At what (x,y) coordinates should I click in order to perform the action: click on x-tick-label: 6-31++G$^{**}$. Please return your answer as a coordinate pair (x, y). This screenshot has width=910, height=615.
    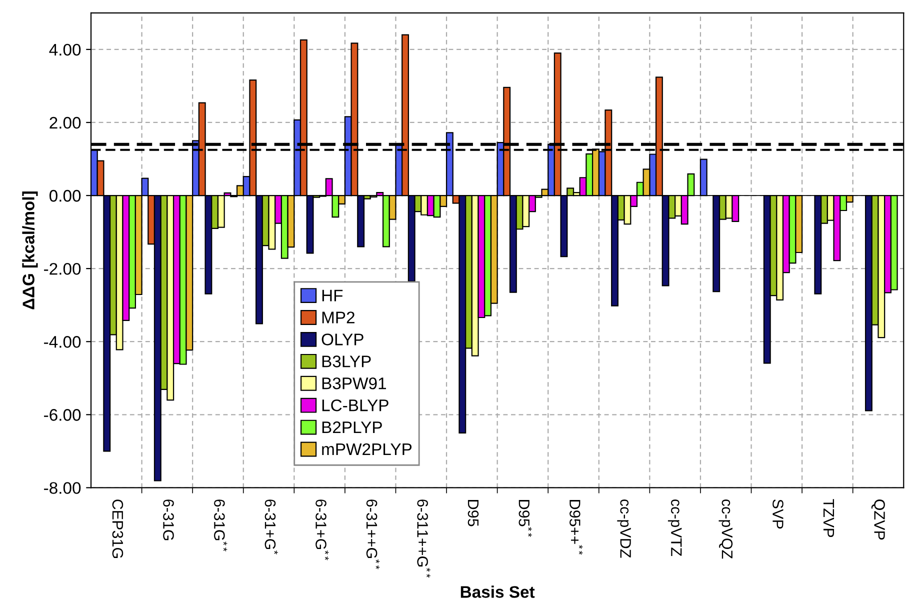
    Looking at the image, I should click on (373, 535).